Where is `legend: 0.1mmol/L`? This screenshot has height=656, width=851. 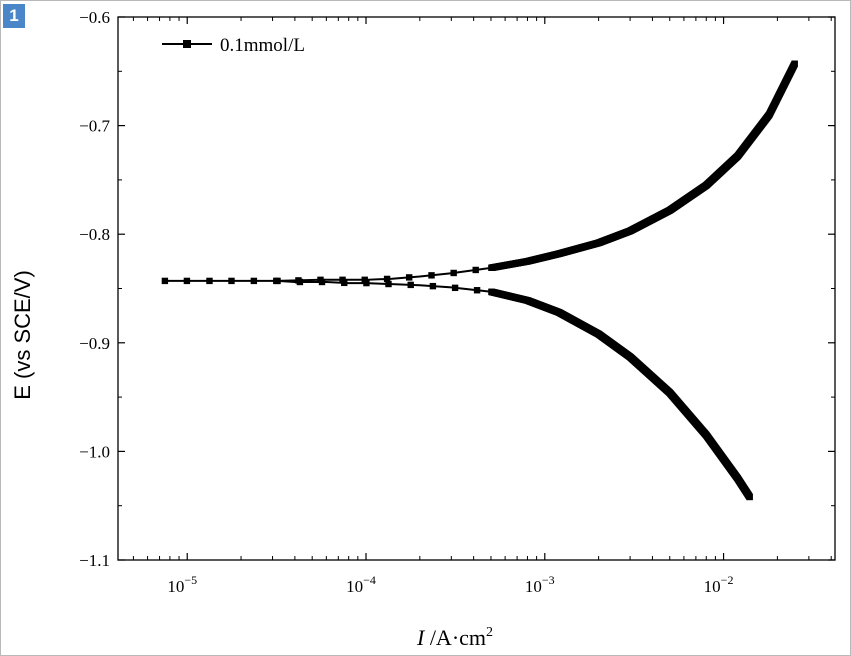 legend: 0.1mmol/L is located at coordinates (233, 45).